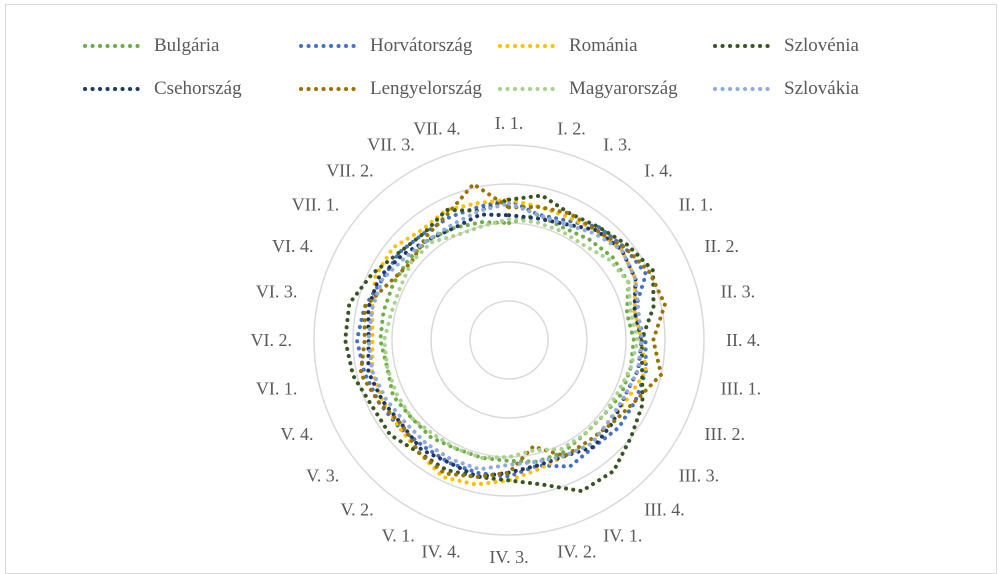 The width and height of the screenshot is (999, 574). I want to click on axis-label-9: III. 1., so click(741, 388).